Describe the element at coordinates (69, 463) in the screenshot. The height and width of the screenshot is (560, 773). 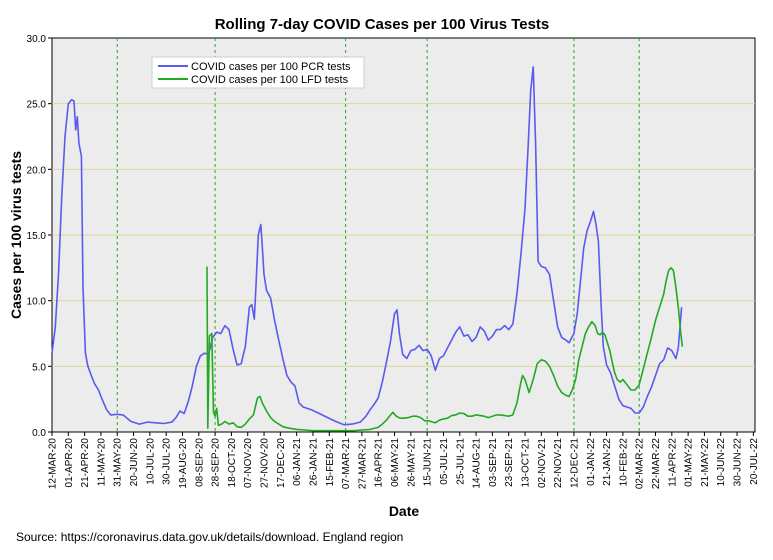
I see `x-tick-label: 01-APR-20` at that location.